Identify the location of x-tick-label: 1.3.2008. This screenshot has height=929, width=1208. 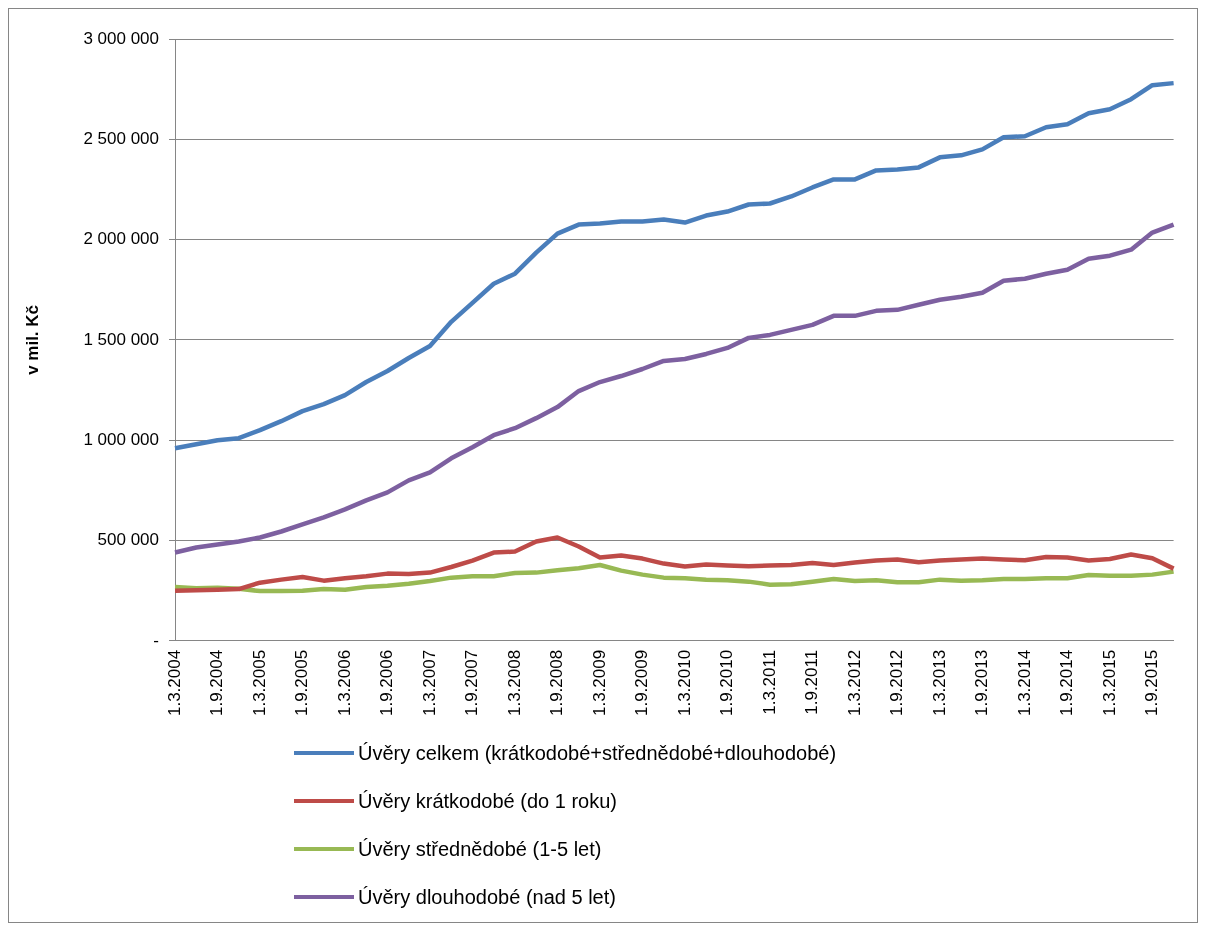
(514, 683).